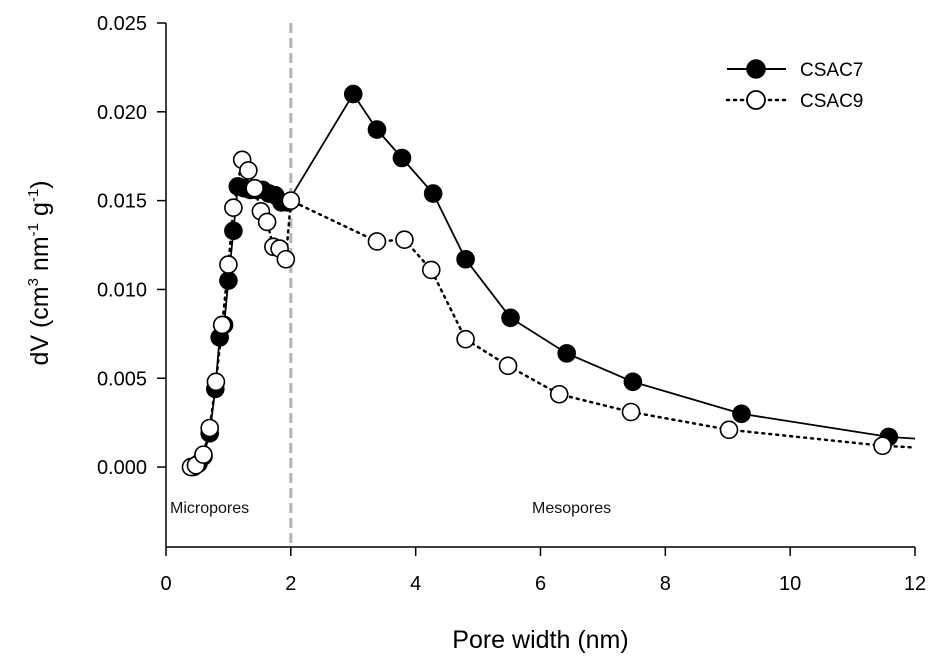 This screenshot has height=656, width=933. Describe the element at coordinates (756, 69) in the screenshot. I see `legend-marker-csac7` at that location.